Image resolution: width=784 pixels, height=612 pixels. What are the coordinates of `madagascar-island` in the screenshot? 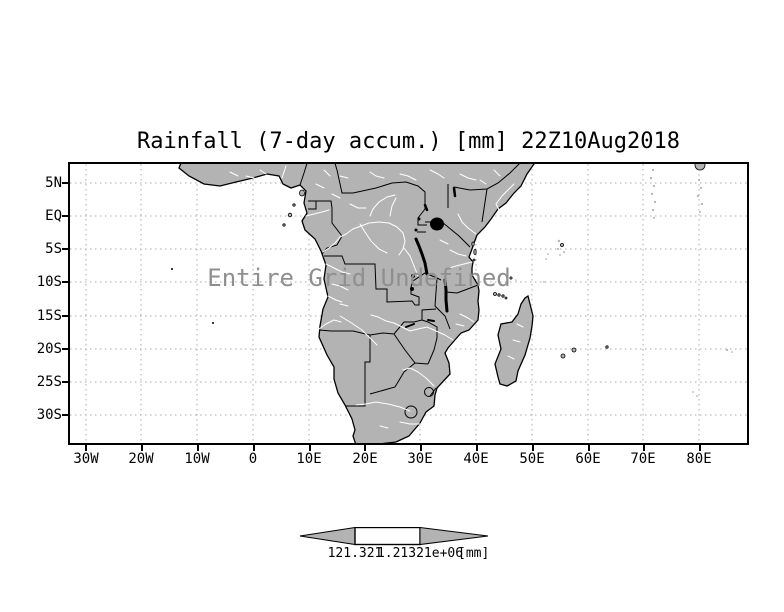 It's located at (514, 340).